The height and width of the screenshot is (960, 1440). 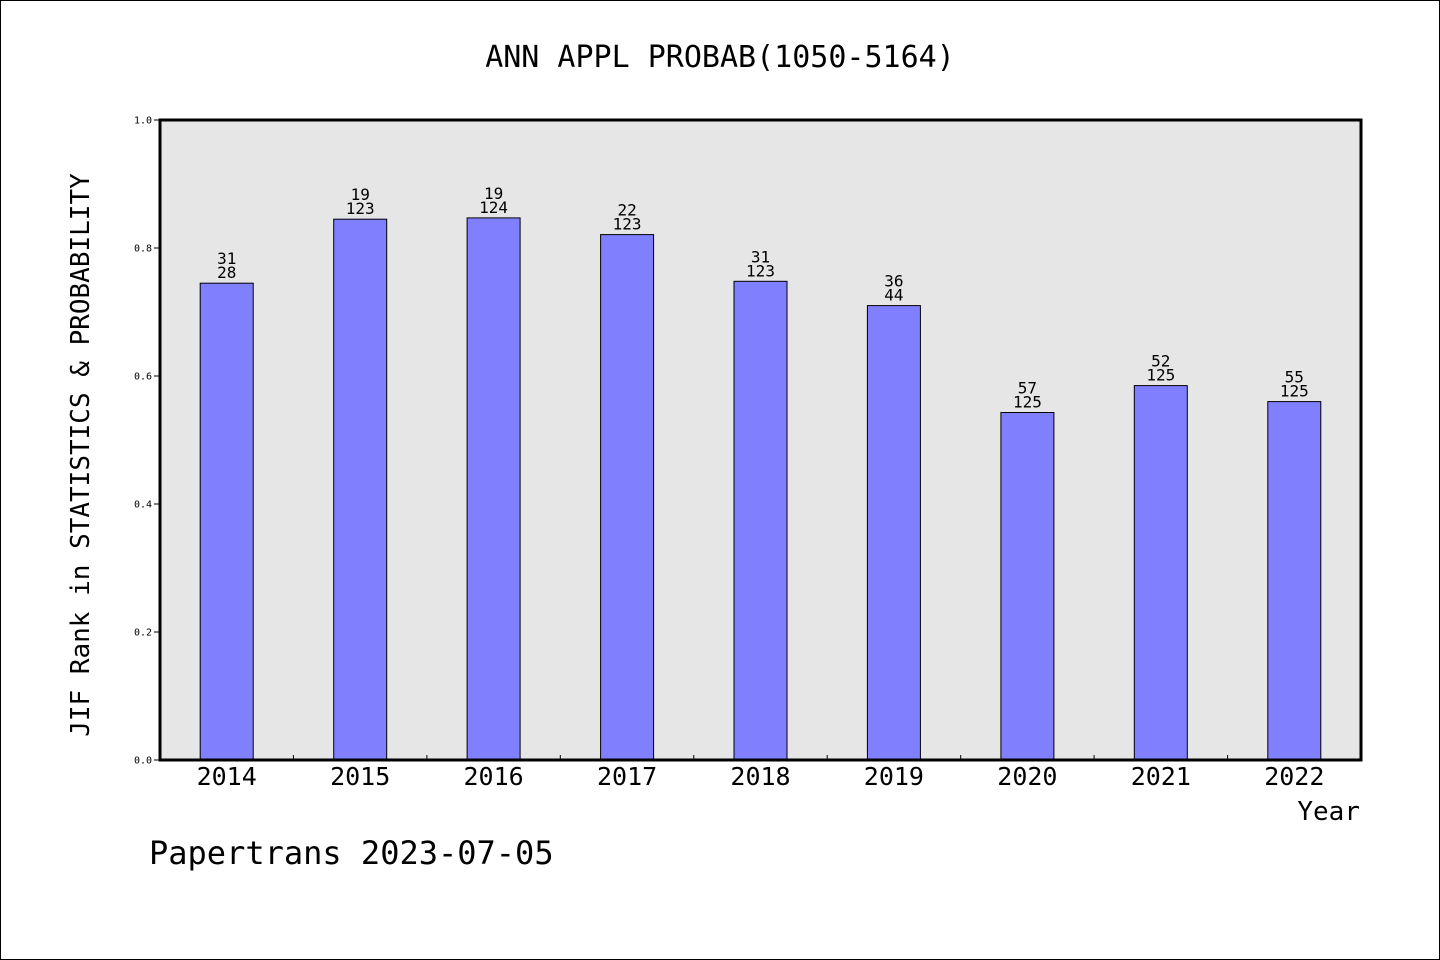 What do you see at coordinates (1027, 586) in the screenshot?
I see `bar-2020` at bounding box center [1027, 586].